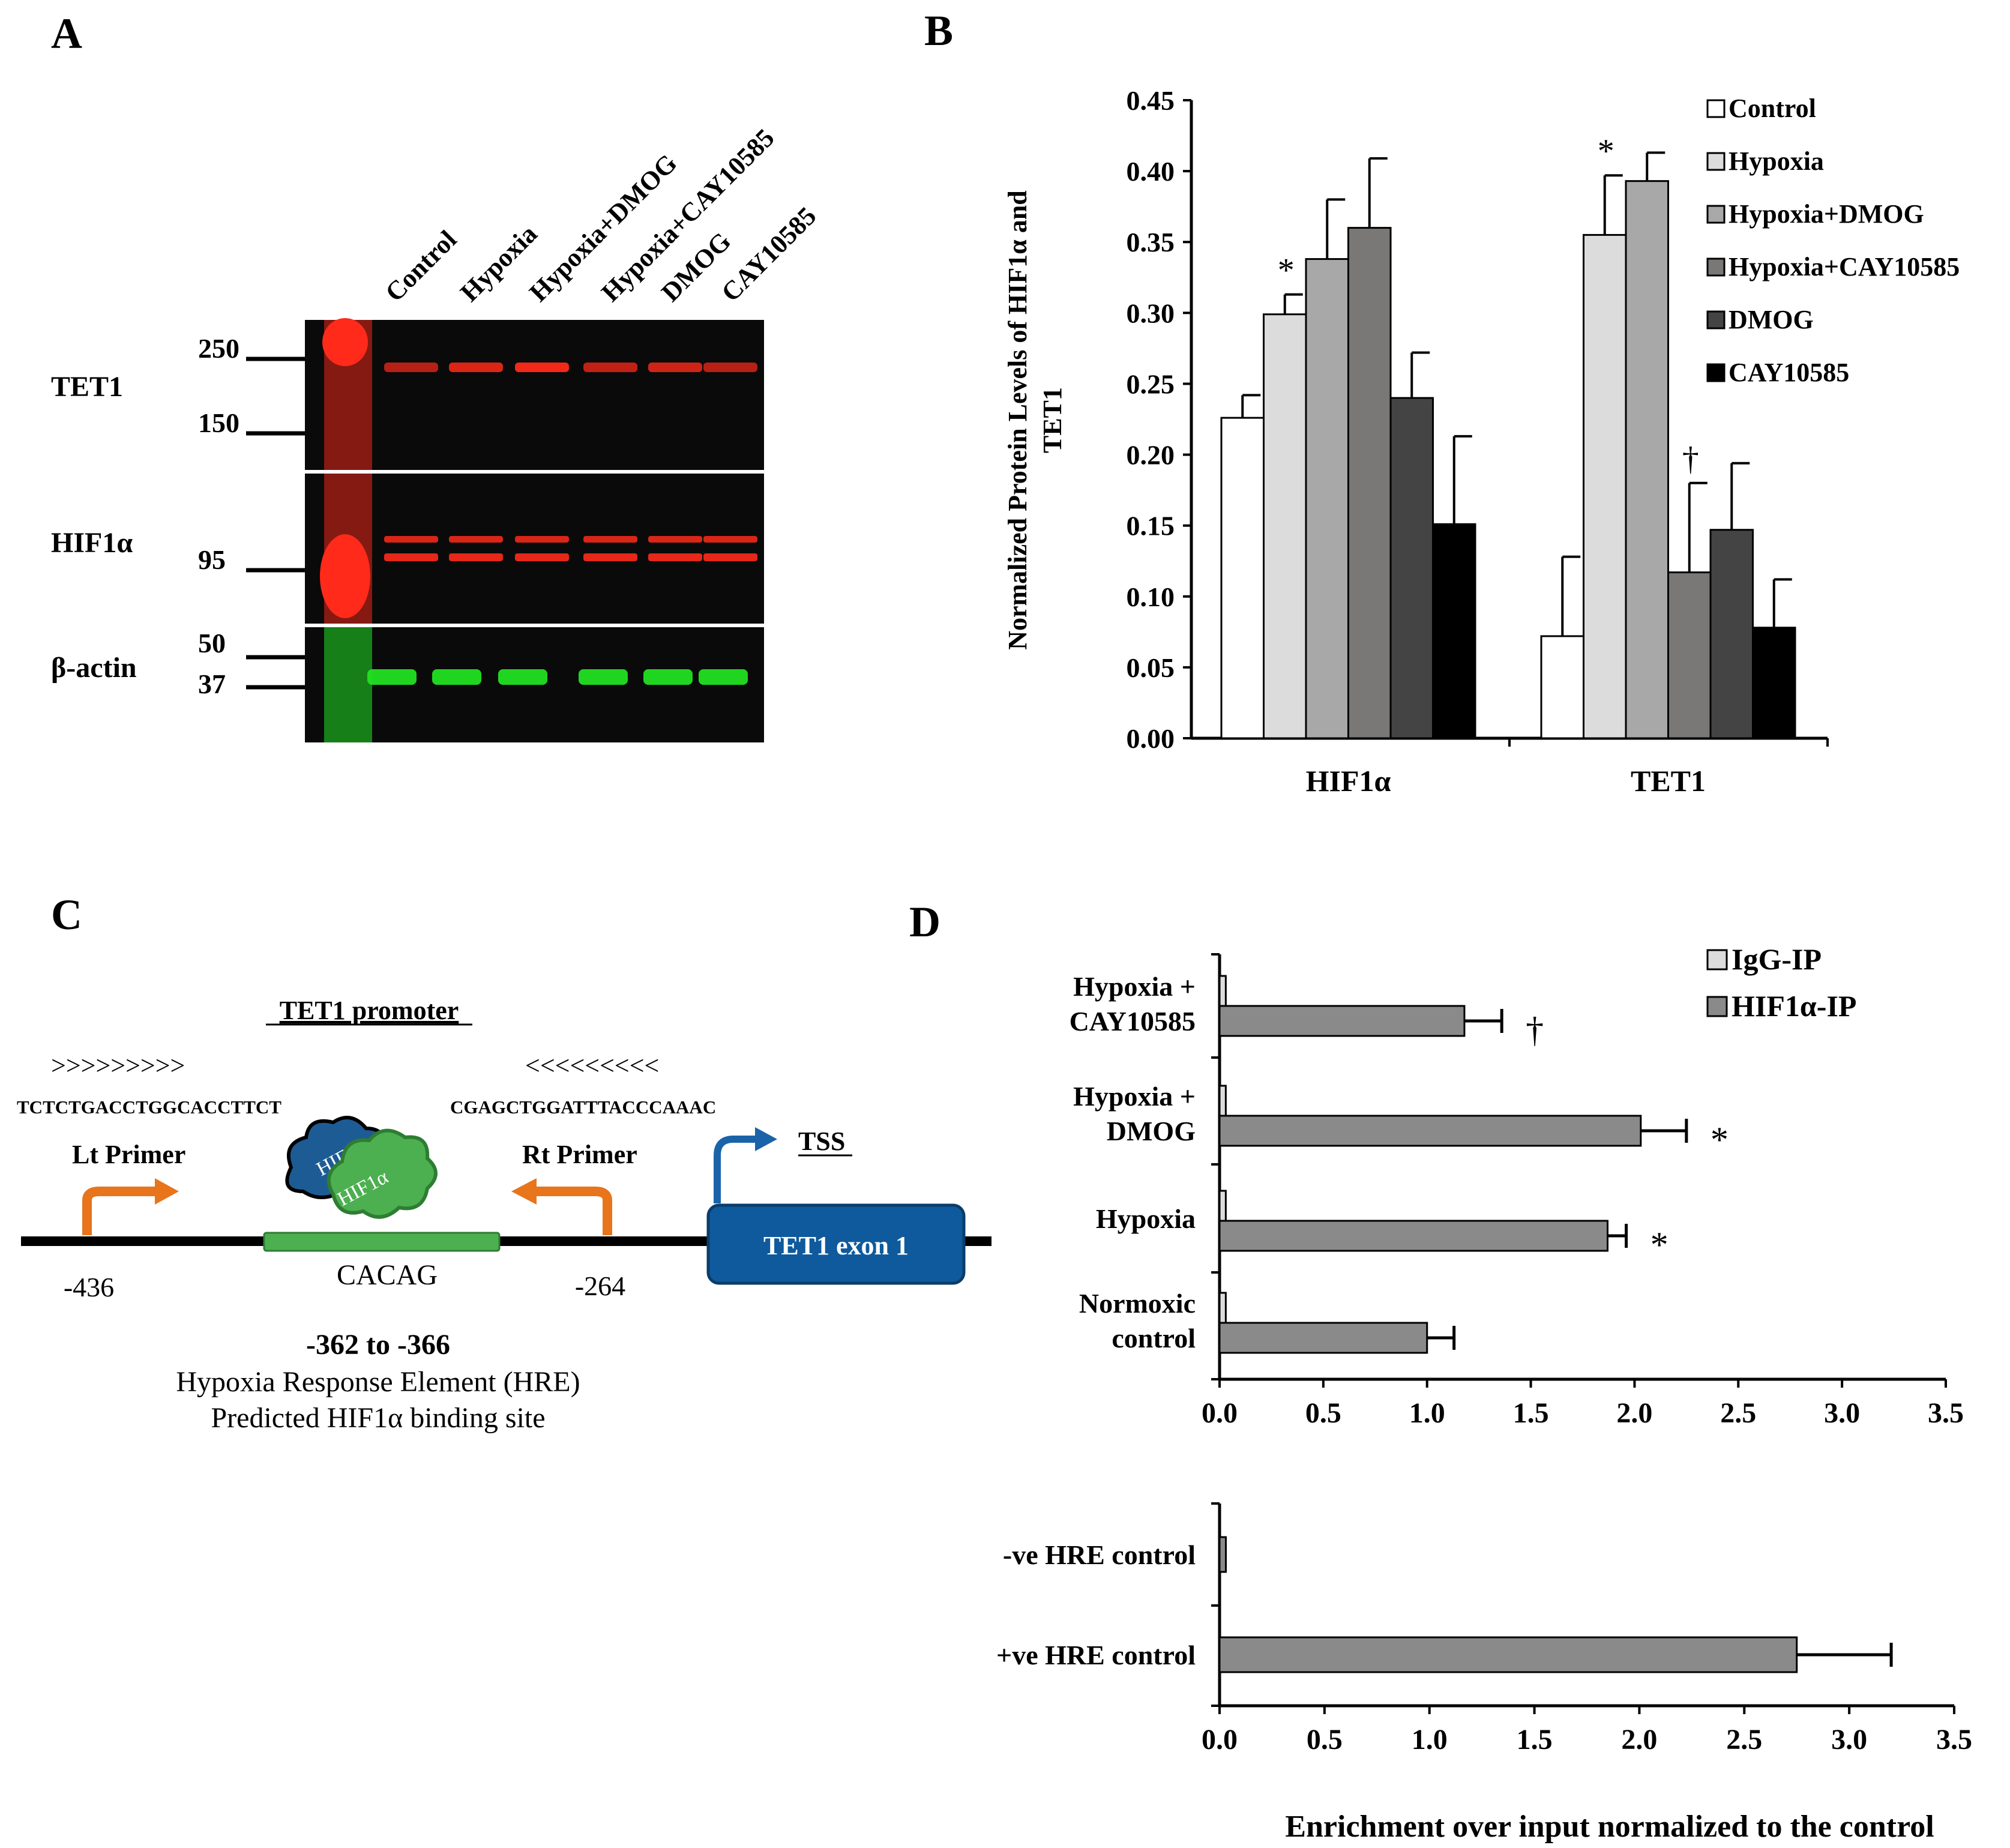 Image resolution: width=2010 pixels, height=1848 pixels. Describe the element at coordinates (1151, 526) in the screenshot. I see `y-tick-label: 0.15` at that location.